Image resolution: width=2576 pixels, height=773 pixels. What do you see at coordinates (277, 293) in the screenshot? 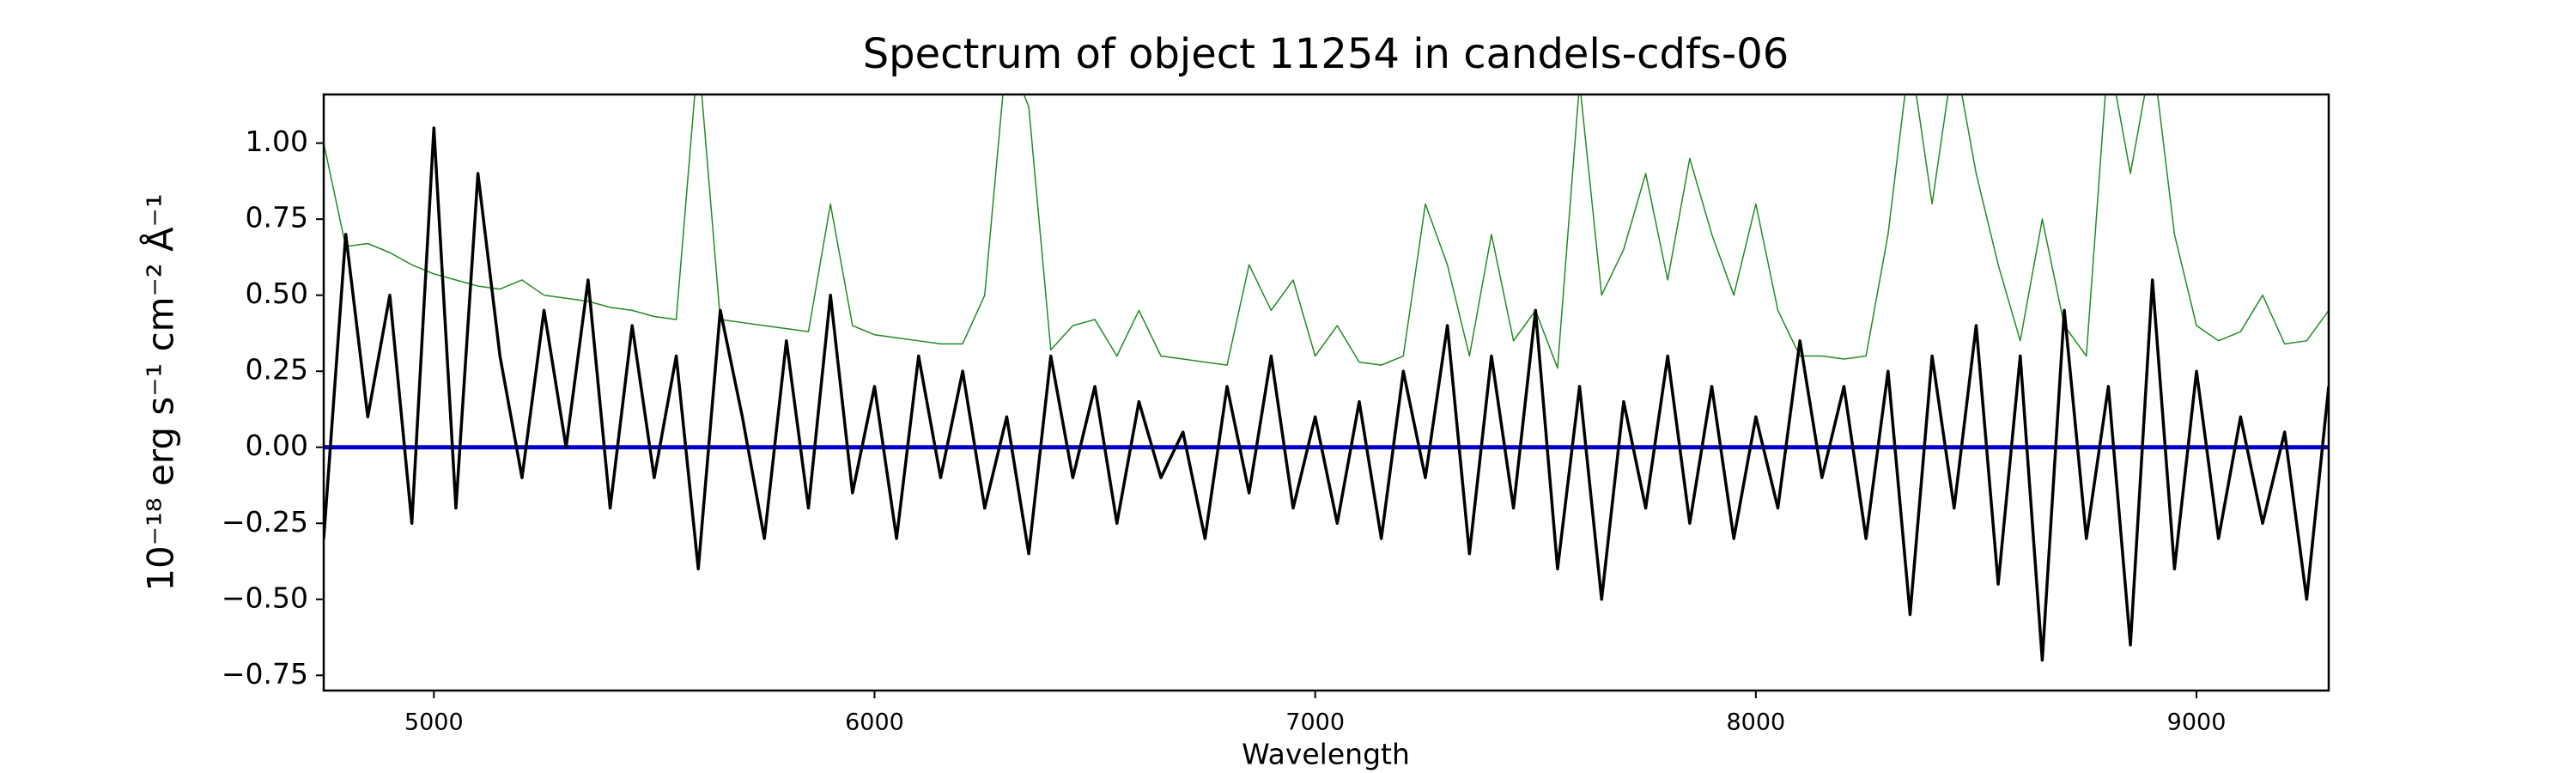
I see `y-tick-label: 0.50` at bounding box center [277, 293].